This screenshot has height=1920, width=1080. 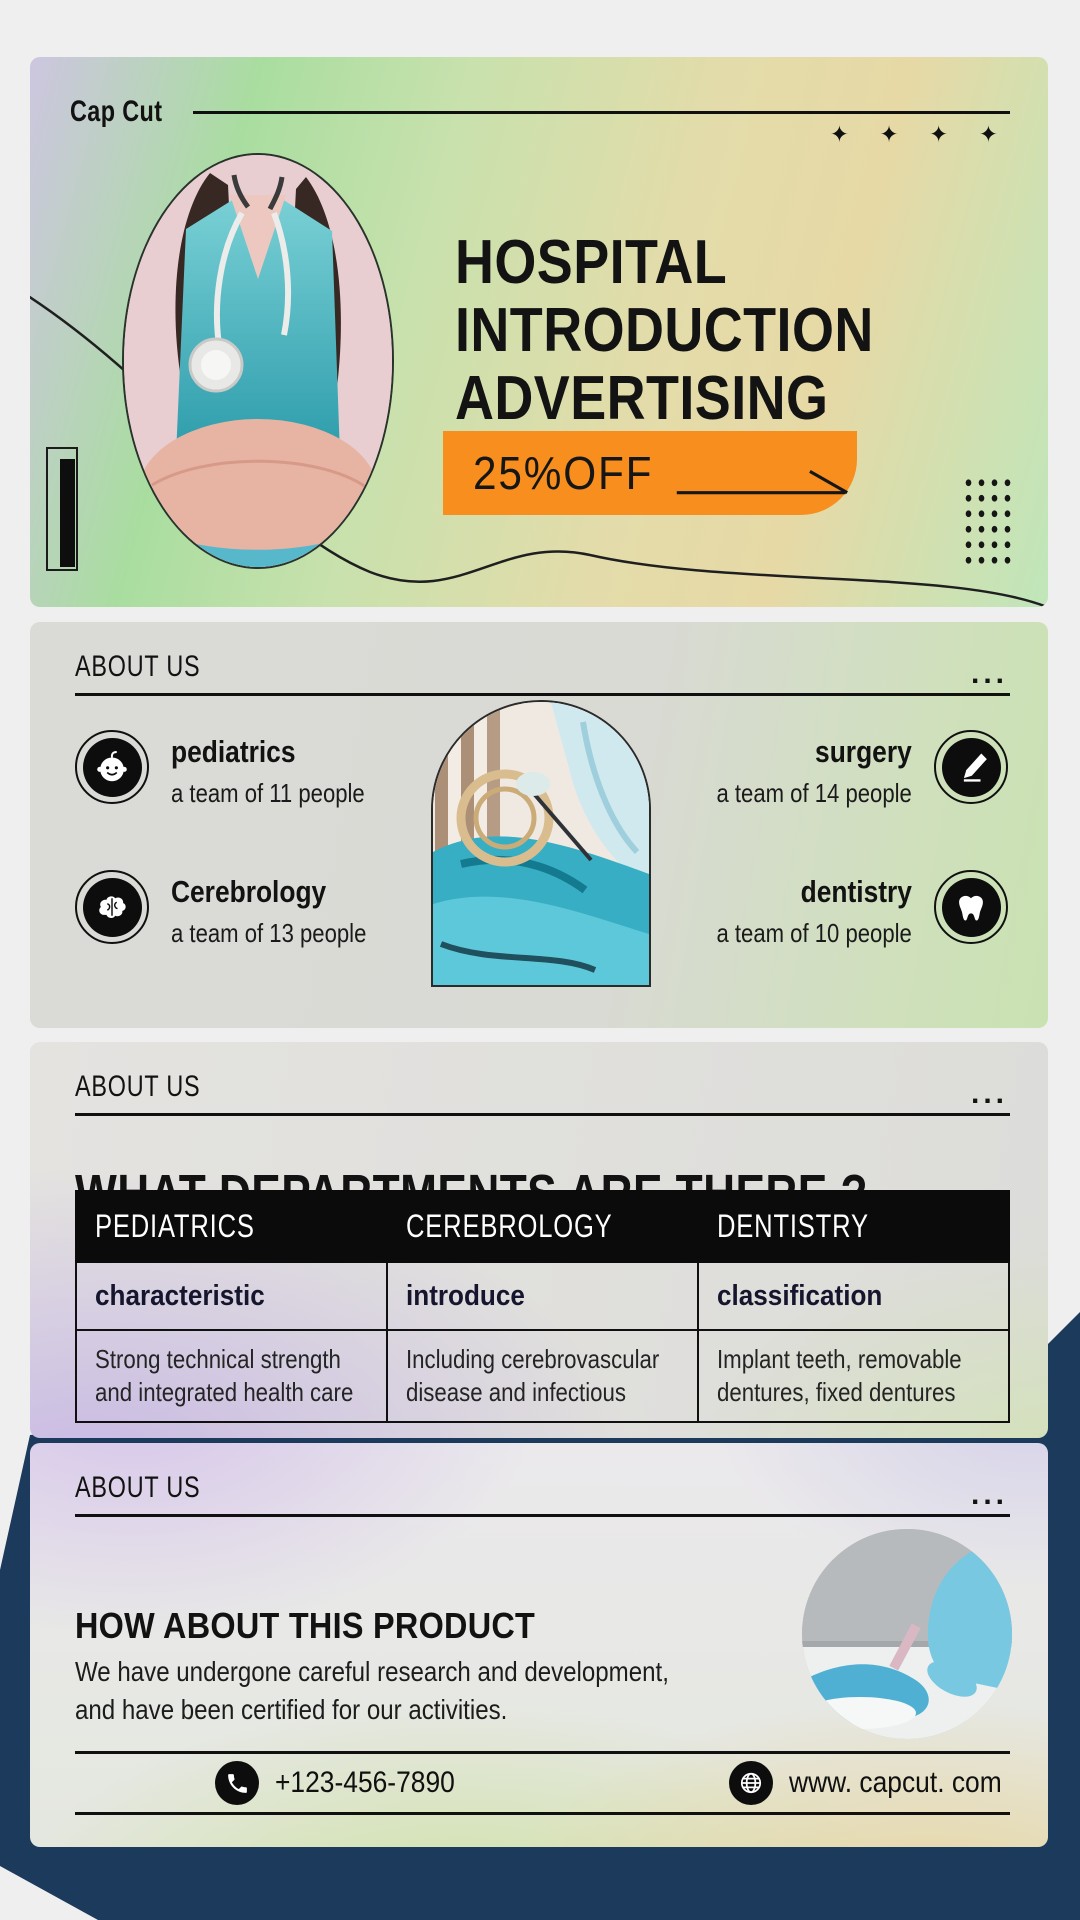 What do you see at coordinates (863, 751) in the screenshot?
I see `team-title: surgery` at bounding box center [863, 751].